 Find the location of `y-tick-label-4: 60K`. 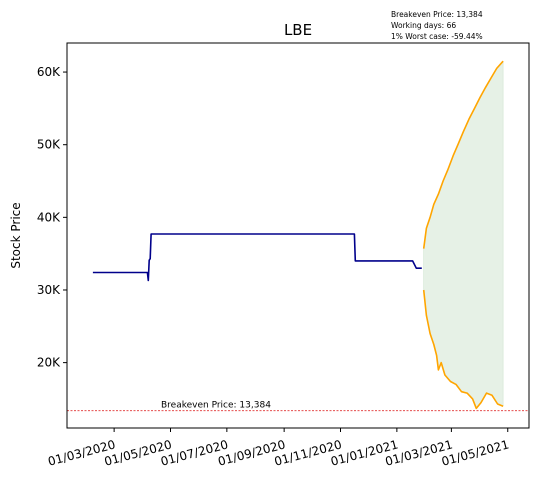

y-tick-label-4: 60K is located at coordinates (49, 72).